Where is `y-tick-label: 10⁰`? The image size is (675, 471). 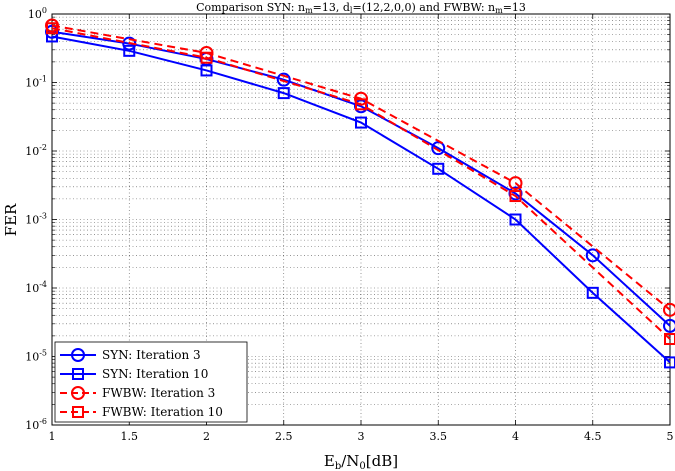 y-tick-label: 10⁰ is located at coordinates (37, 13).